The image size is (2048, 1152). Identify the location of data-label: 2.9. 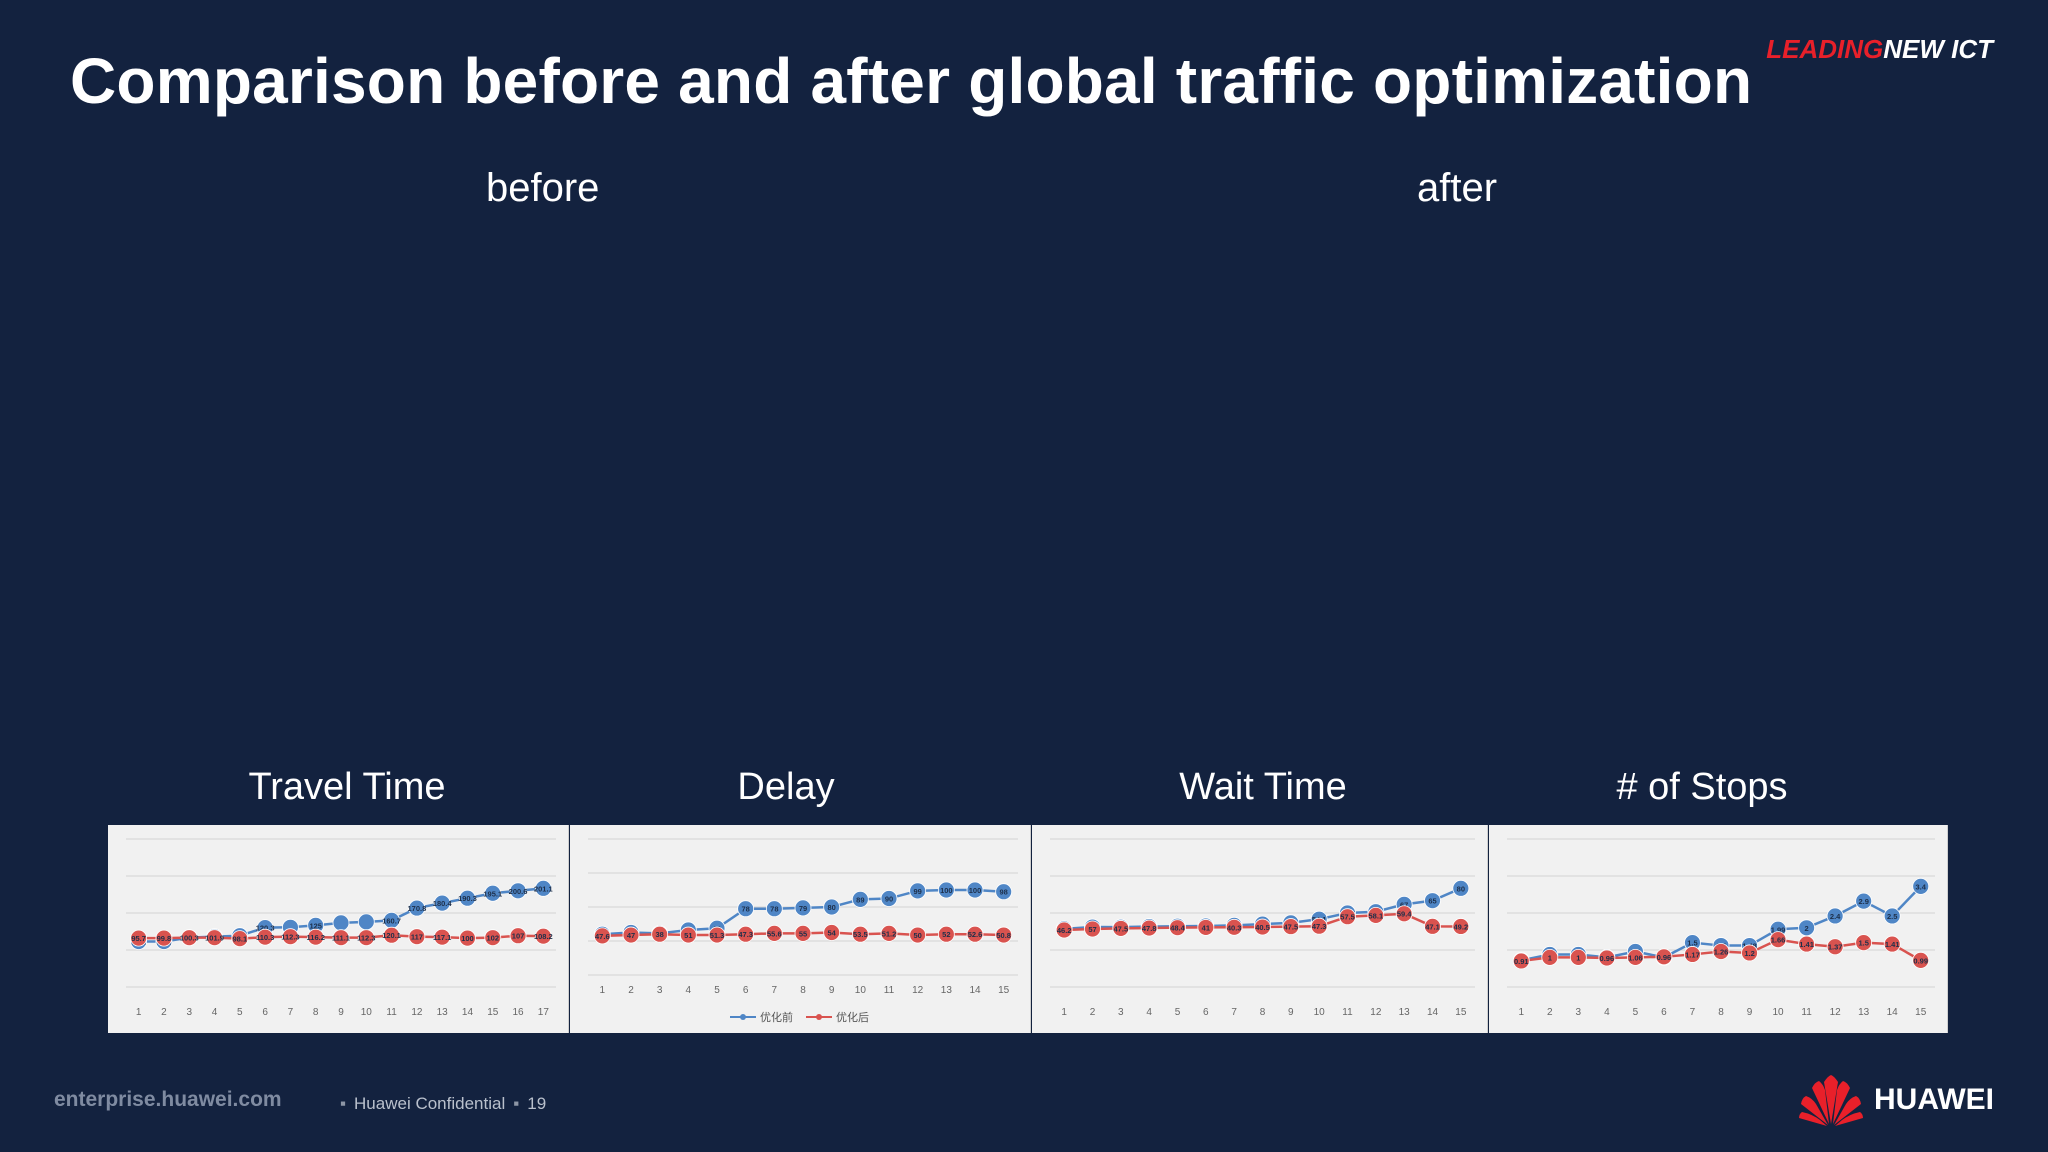
(1863, 901).